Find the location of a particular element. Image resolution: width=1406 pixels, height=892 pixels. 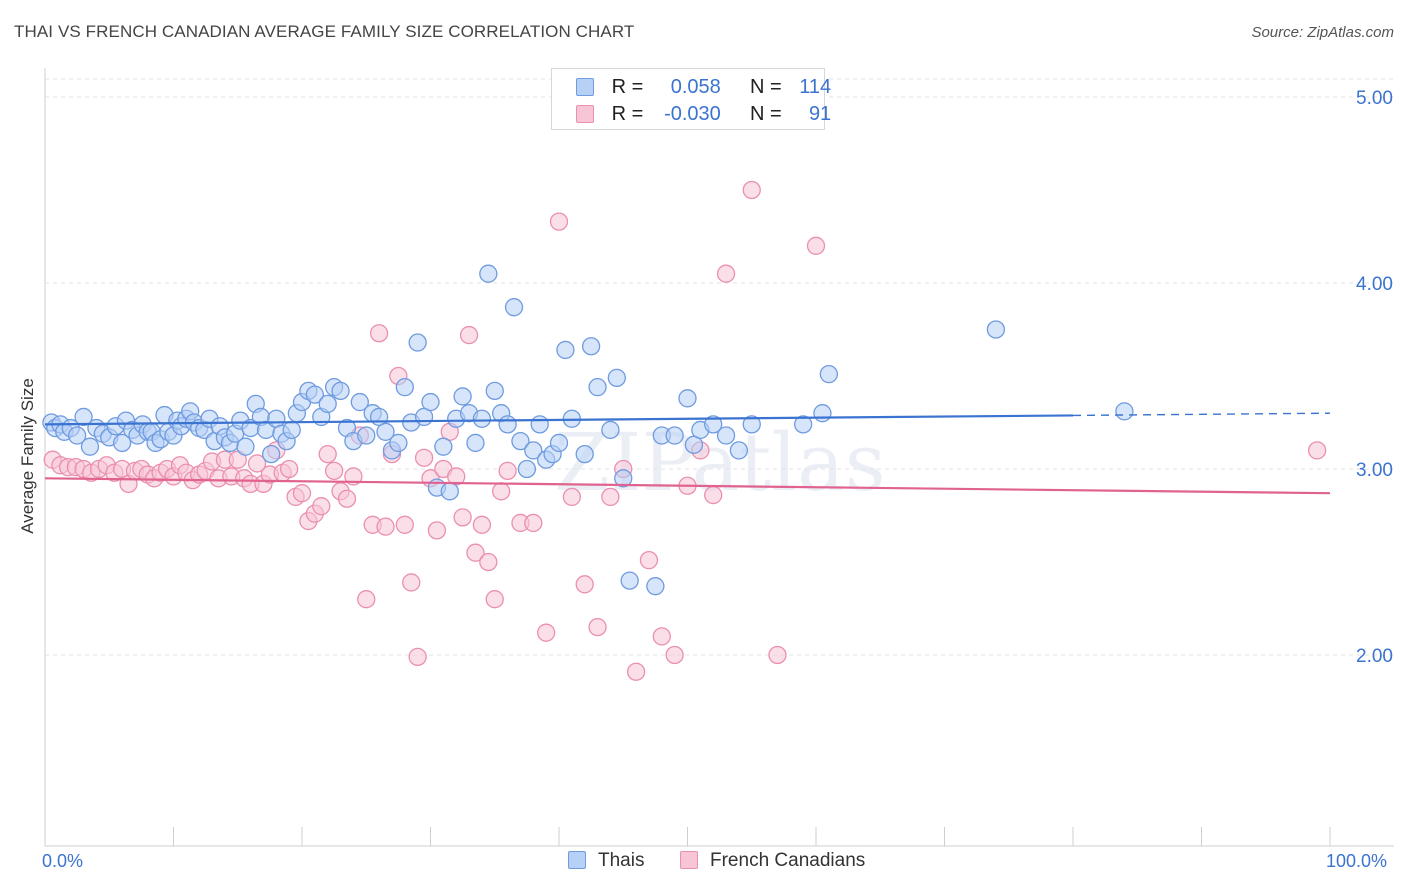

y-tick-label-3: 5.00 is located at coordinates (1374, 98).